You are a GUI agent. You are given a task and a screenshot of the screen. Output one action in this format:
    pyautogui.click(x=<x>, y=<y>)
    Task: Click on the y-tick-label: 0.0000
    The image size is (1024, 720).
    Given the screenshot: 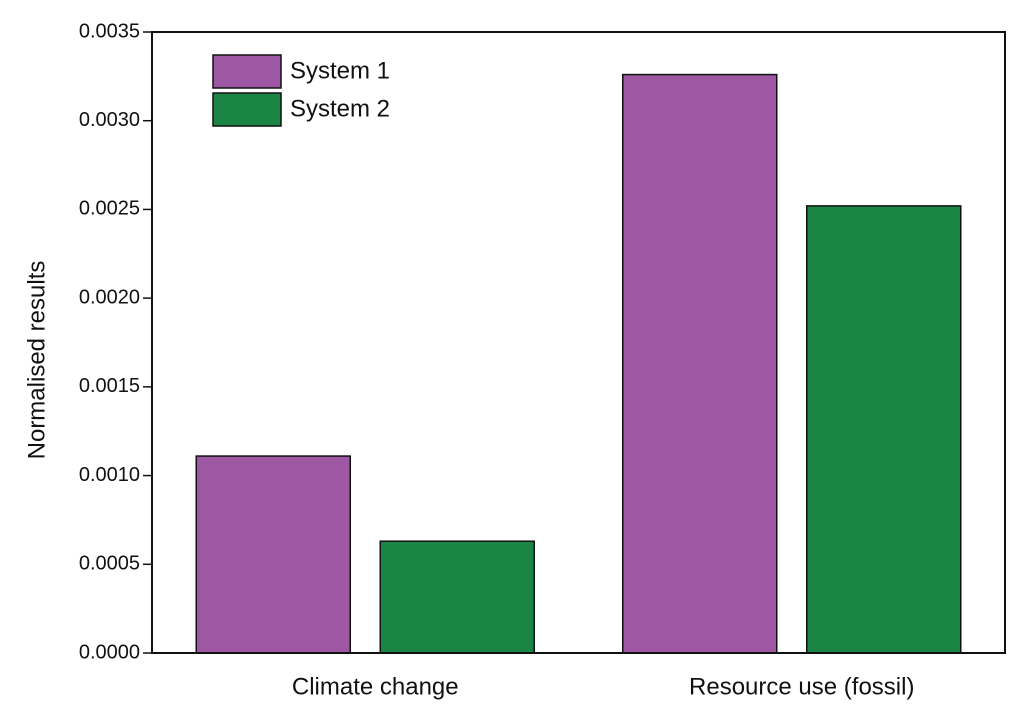 What is the action you would take?
    pyautogui.click(x=109, y=652)
    